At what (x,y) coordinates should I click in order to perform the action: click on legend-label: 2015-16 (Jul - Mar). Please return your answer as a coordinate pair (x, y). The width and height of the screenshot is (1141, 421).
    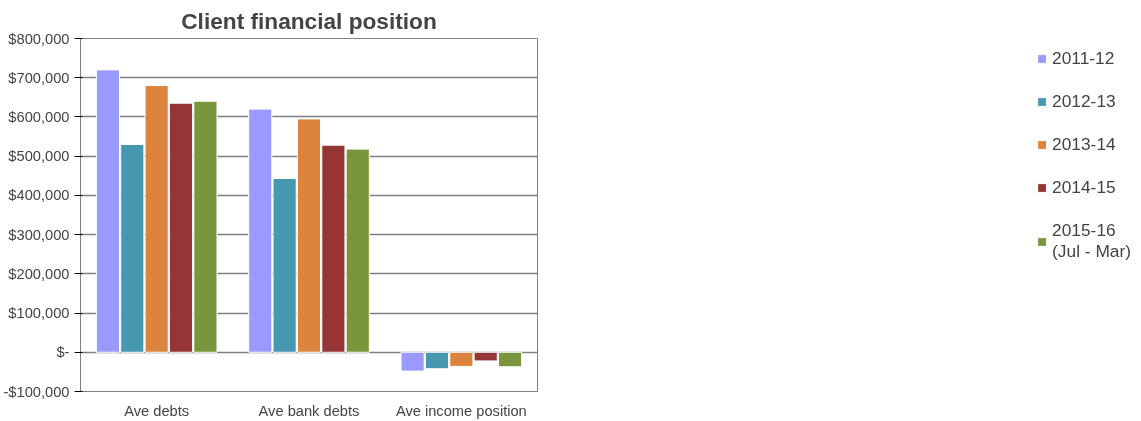
    Looking at the image, I should click on (1091, 241).